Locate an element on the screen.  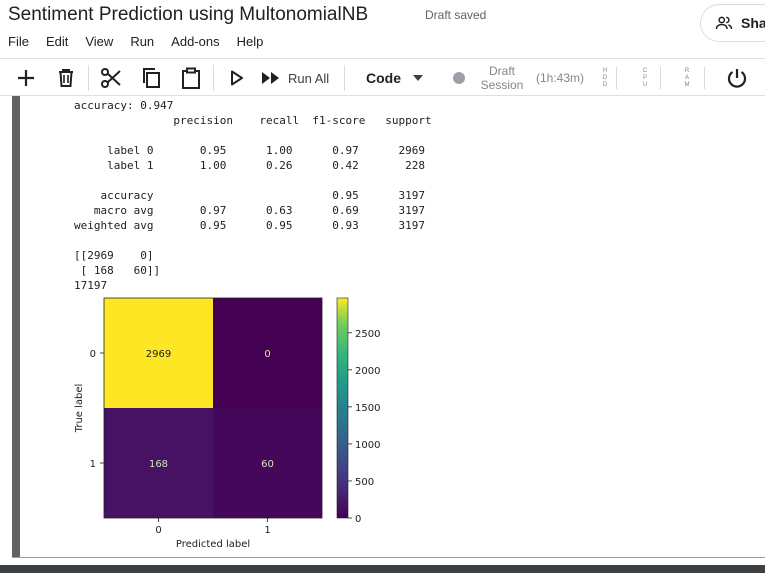
y-axis-ticks: 01 is located at coordinates (97, 409).